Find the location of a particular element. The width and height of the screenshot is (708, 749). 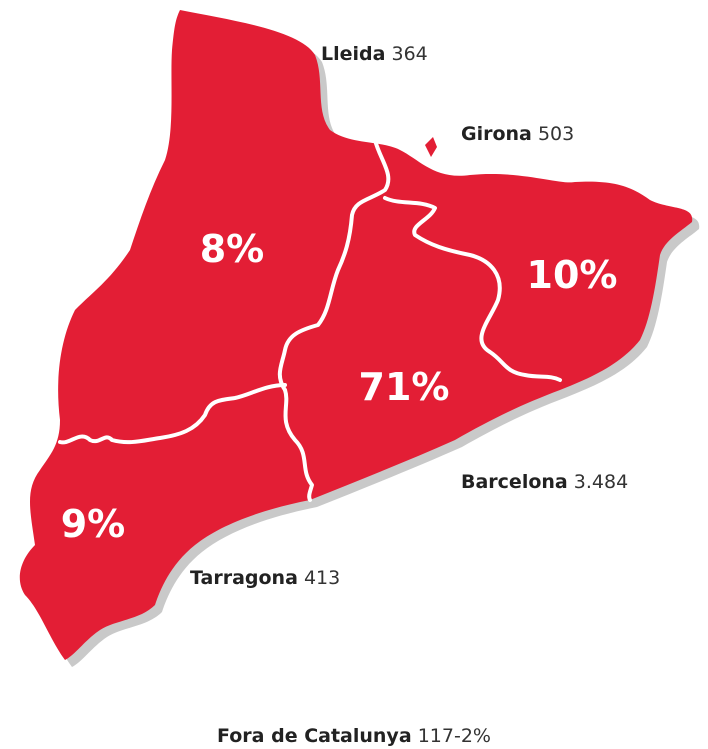

region-label: Barcelona 3.484 is located at coordinates (544, 482).